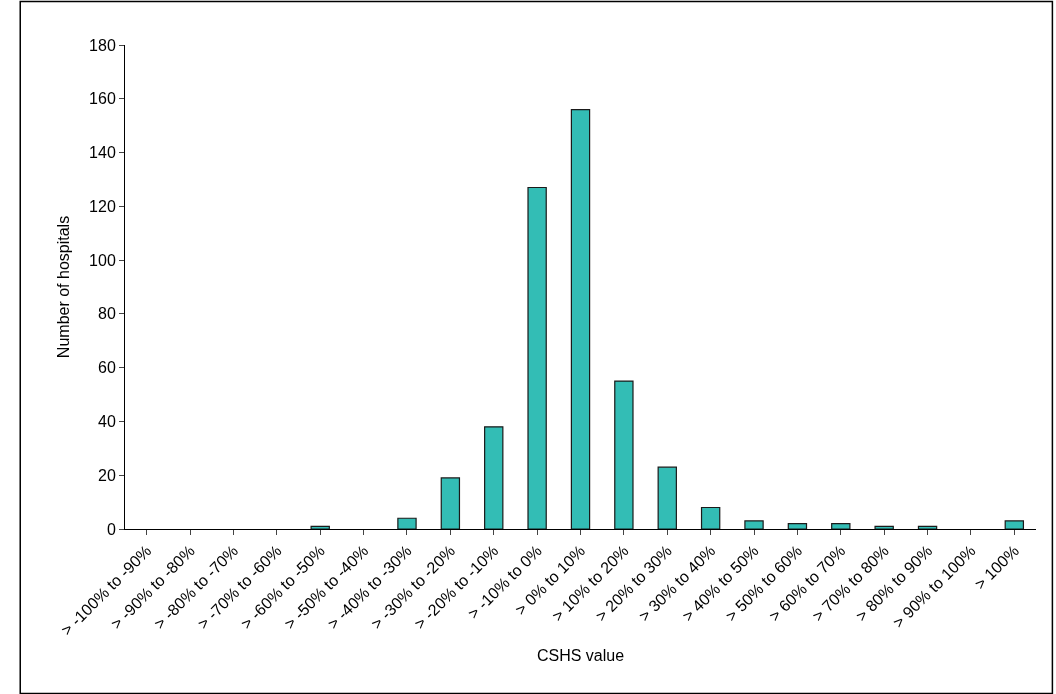 This screenshot has width=1056, height=694. Describe the element at coordinates (107, 314) in the screenshot. I see `y-tick-label: 80` at that location.